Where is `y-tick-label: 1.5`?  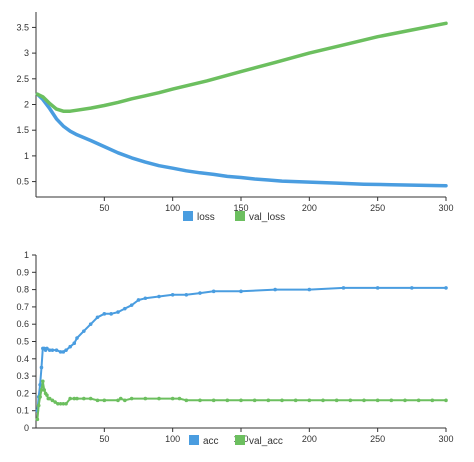
y-tick-label: 1.5 is located at coordinates (22, 130).